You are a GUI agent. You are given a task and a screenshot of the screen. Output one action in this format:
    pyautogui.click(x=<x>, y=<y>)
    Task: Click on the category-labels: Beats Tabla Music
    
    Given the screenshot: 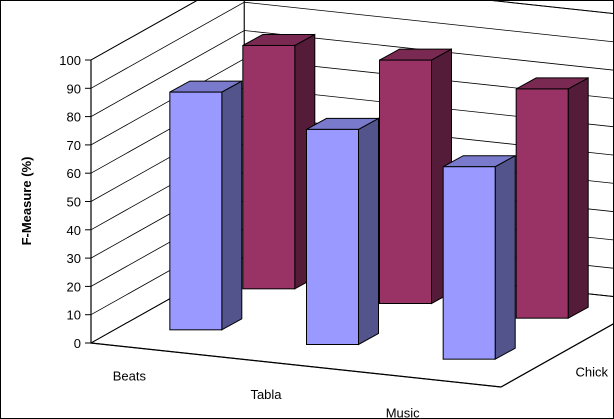 What is the action you would take?
    pyautogui.click(x=266, y=393)
    